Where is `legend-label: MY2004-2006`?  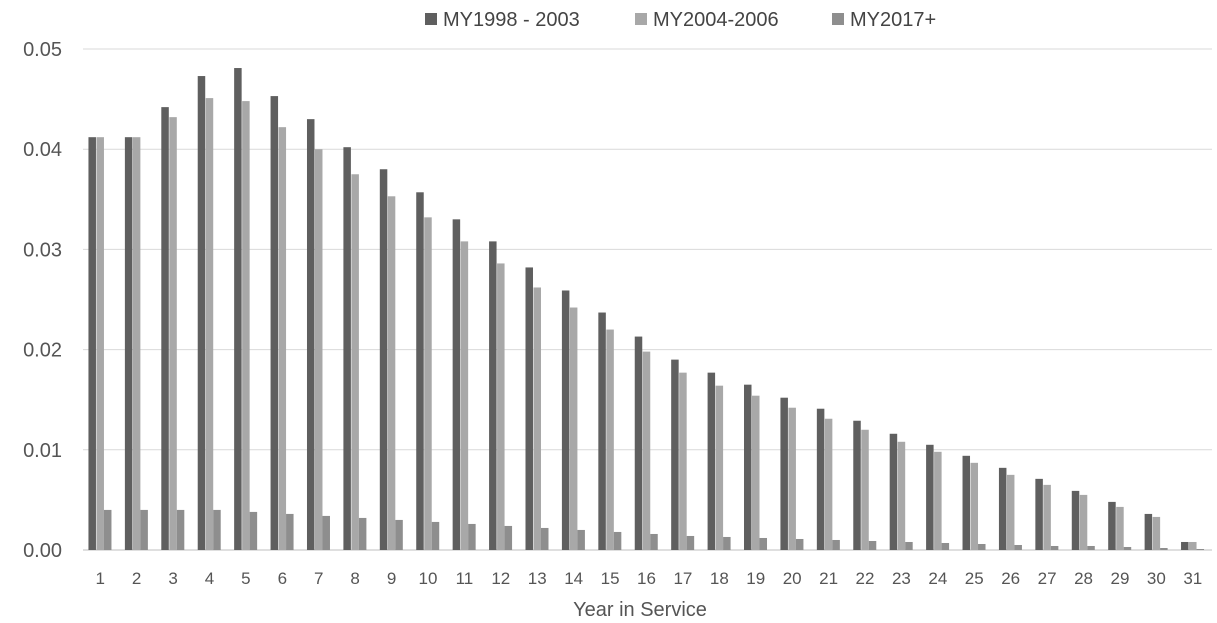 legend-label: MY2004-2006 is located at coordinates (716, 20).